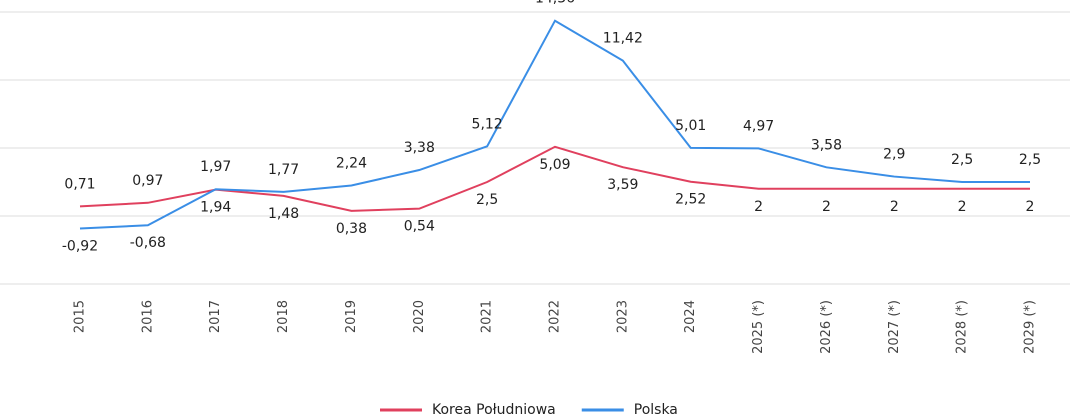 The image size is (1086, 420). Describe the element at coordinates (79, 184) in the screenshot. I see `data-label: 0,71` at that location.